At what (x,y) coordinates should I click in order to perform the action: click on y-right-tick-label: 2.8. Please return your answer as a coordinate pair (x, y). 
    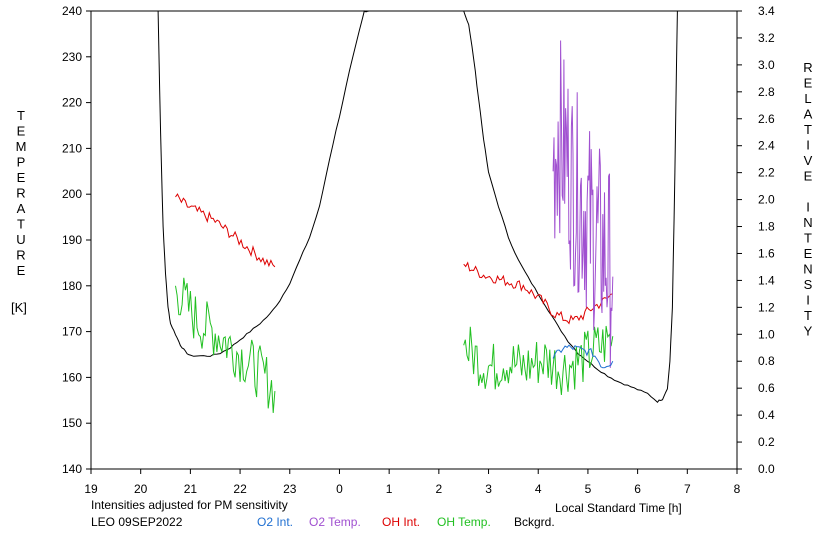
    Looking at the image, I should click on (766, 92).